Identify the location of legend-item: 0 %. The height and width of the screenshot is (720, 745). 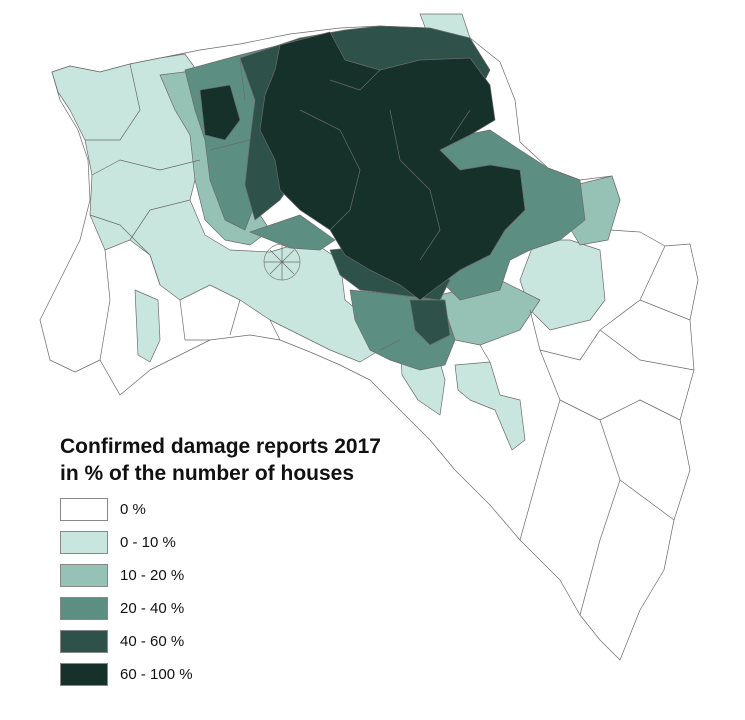
(220, 509).